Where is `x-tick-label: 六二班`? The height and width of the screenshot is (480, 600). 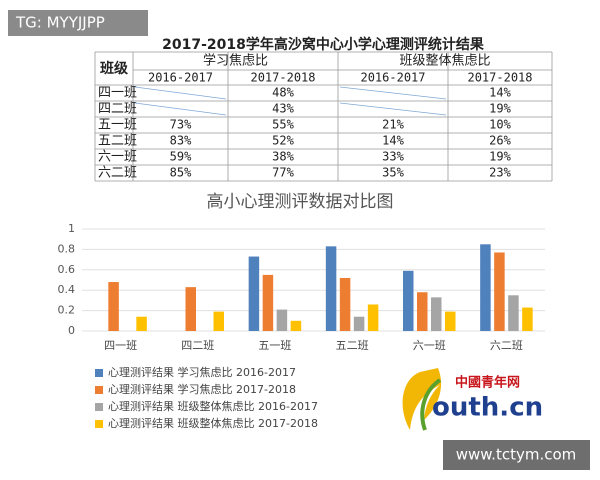 x-tick-label: 六二班 is located at coordinates (506, 345).